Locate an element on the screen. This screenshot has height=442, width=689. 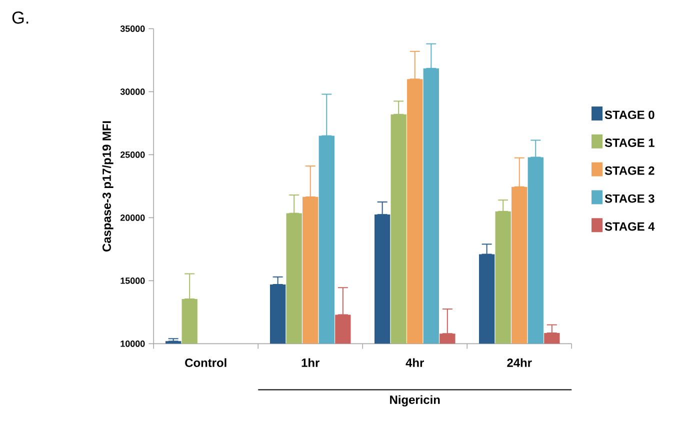
x-tick-label: 4hr is located at coordinates (415, 362).